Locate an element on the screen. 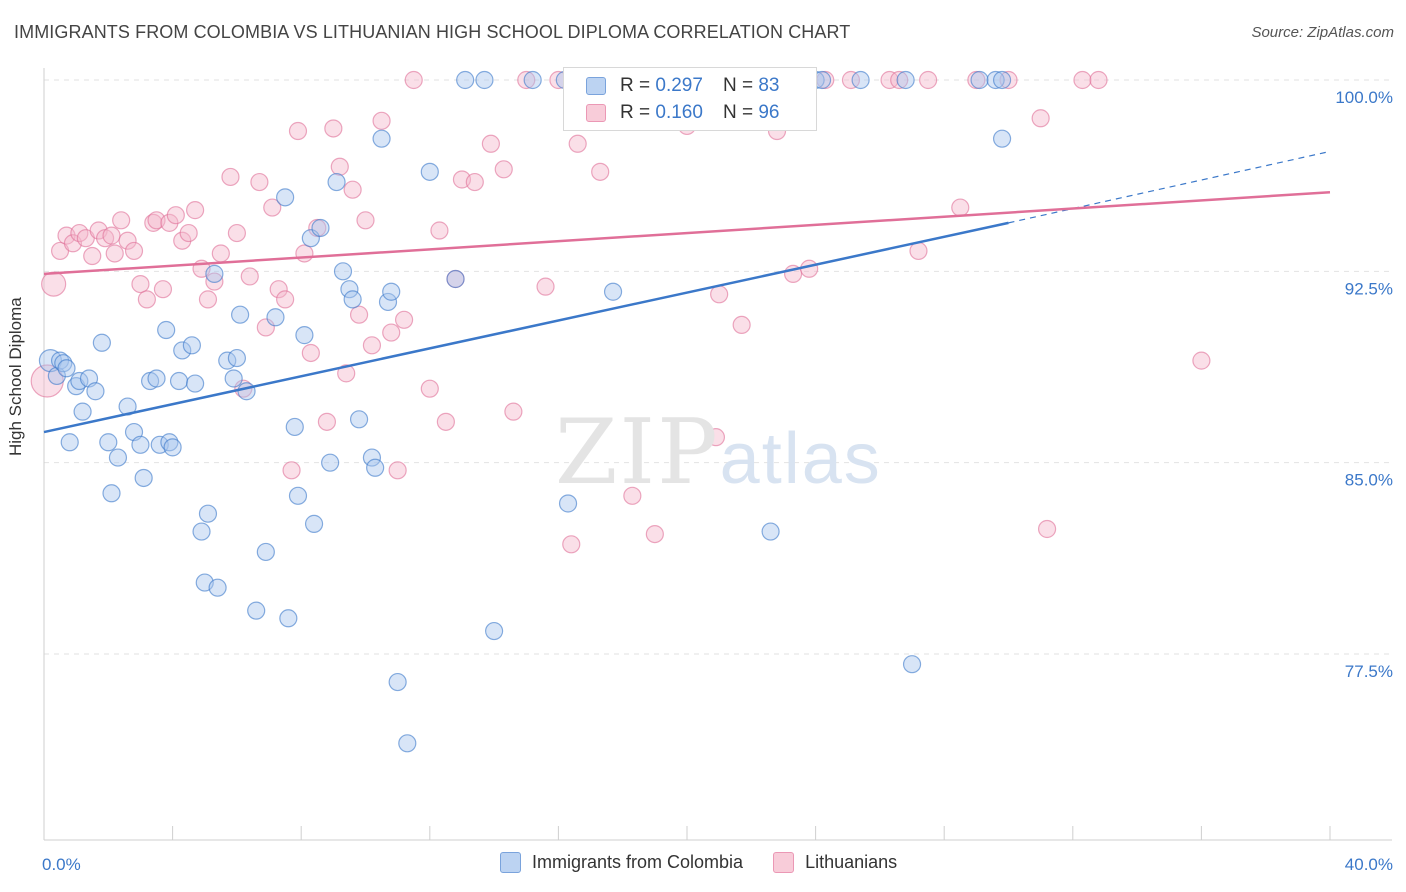 This screenshot has height=892, width=1406. colombia-swatch is located at coordinates (596, 86).